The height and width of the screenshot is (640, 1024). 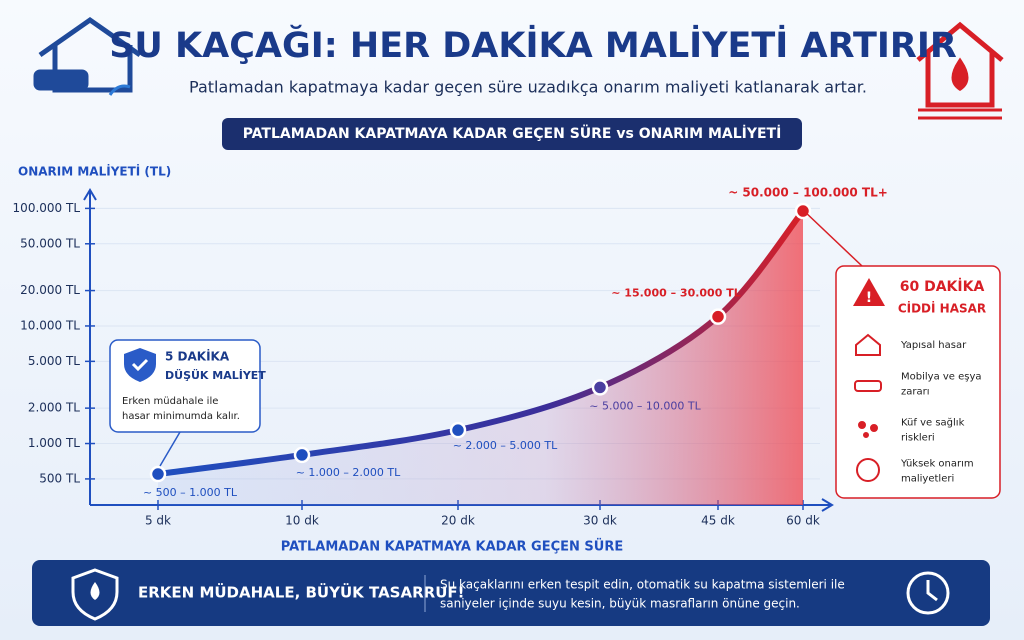 What do you see at coordinates (933, 423) in the screenshot?
I see `panel-item: Küf ve sağlık` at bounding box center [933, 423].